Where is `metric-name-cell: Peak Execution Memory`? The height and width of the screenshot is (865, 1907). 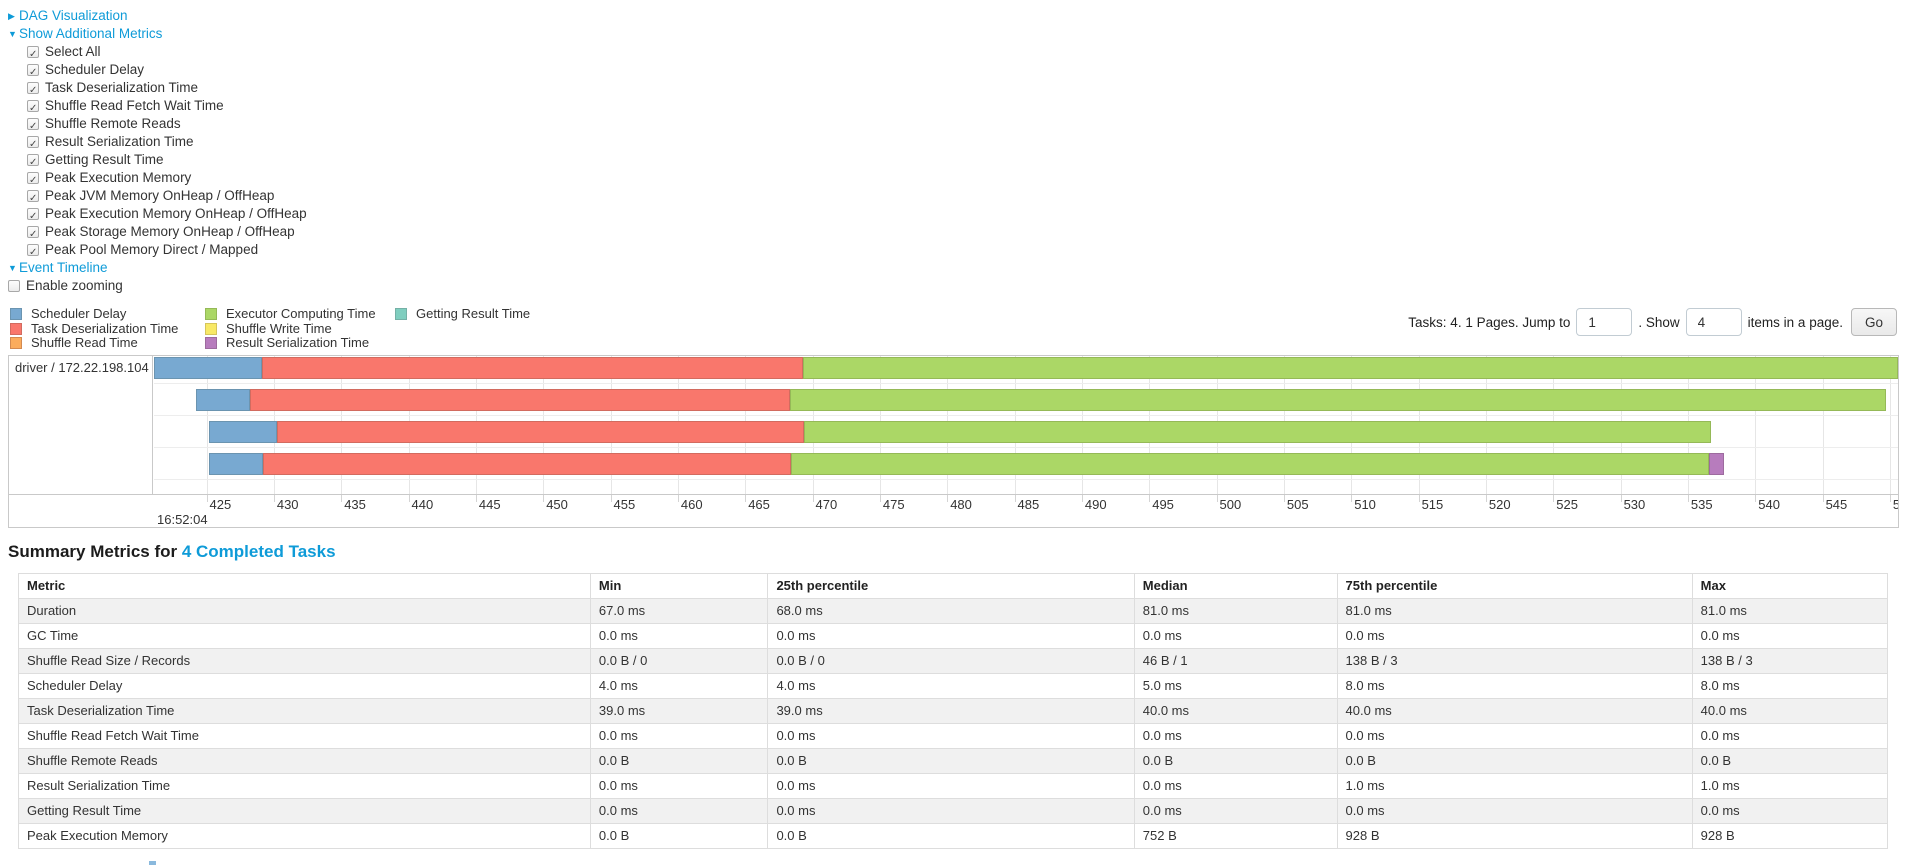 metric-name-cell: Peak Execution Memory is located at coordinates (304, 835).